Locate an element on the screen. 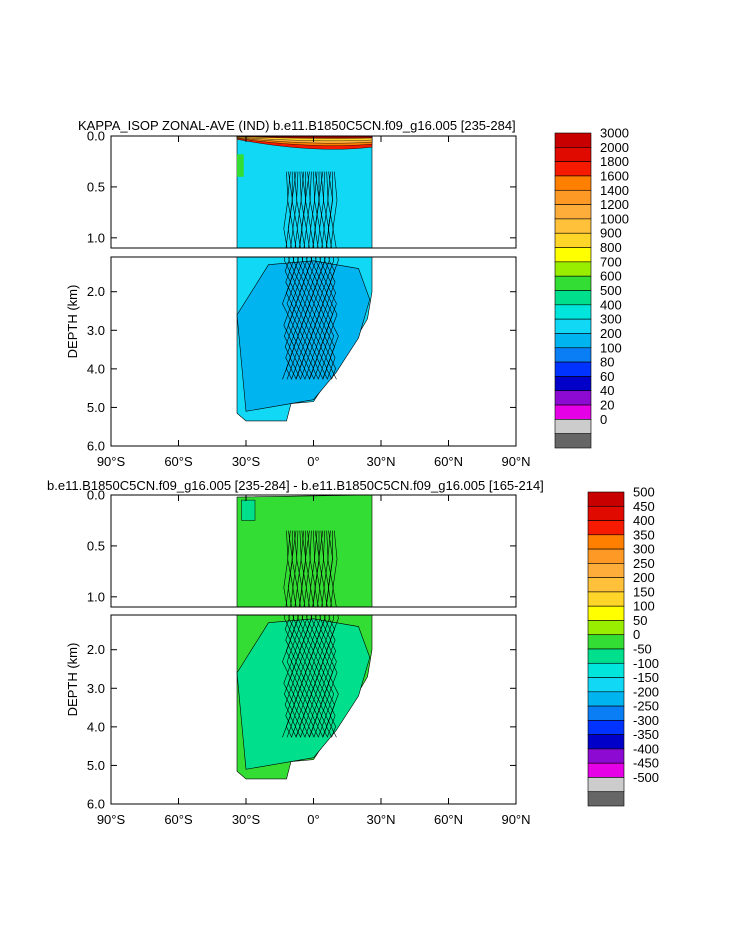 Image resolution: width=733 pixels, height=945 pixels. colorbar-label: -300 is located at coordinates (646, 720).